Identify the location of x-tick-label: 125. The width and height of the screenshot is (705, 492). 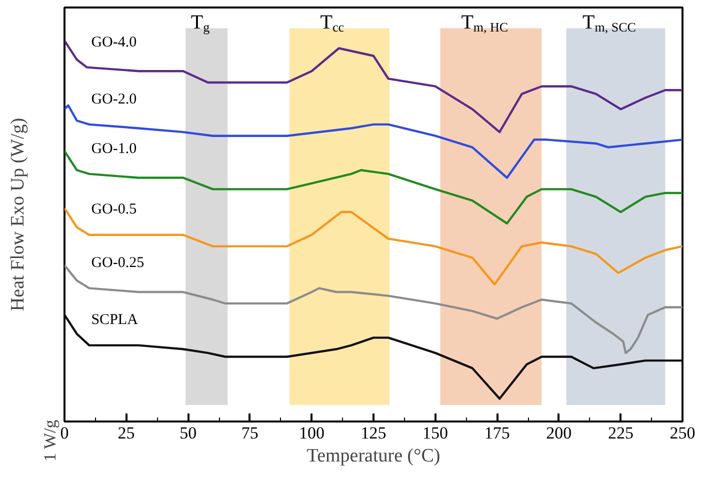
(373, 433).